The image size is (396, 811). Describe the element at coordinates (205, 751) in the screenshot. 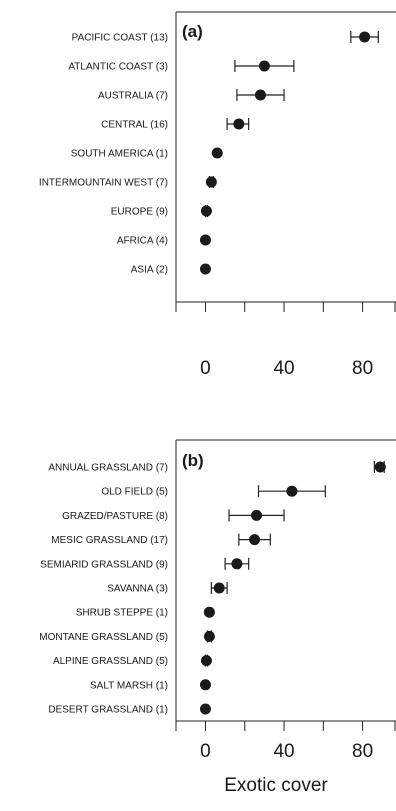

I see `panel-b-tick-label: 0` at that location.